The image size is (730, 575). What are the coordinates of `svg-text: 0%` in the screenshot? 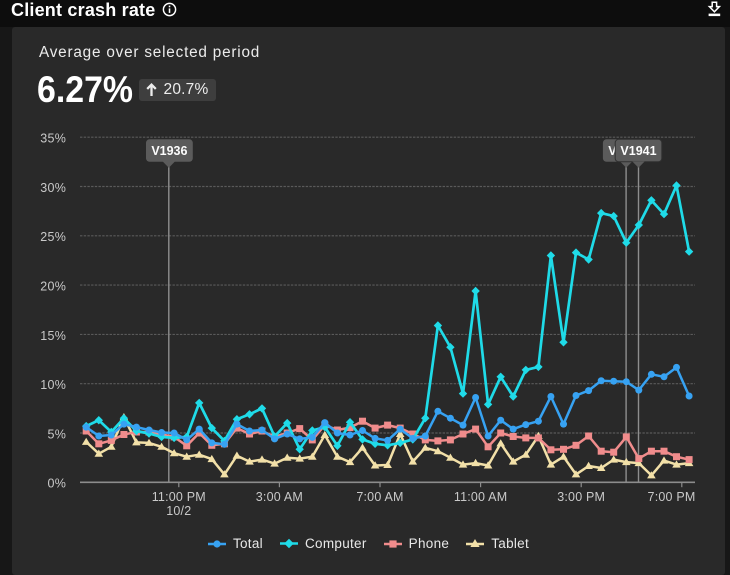 It's located at (57, 484).